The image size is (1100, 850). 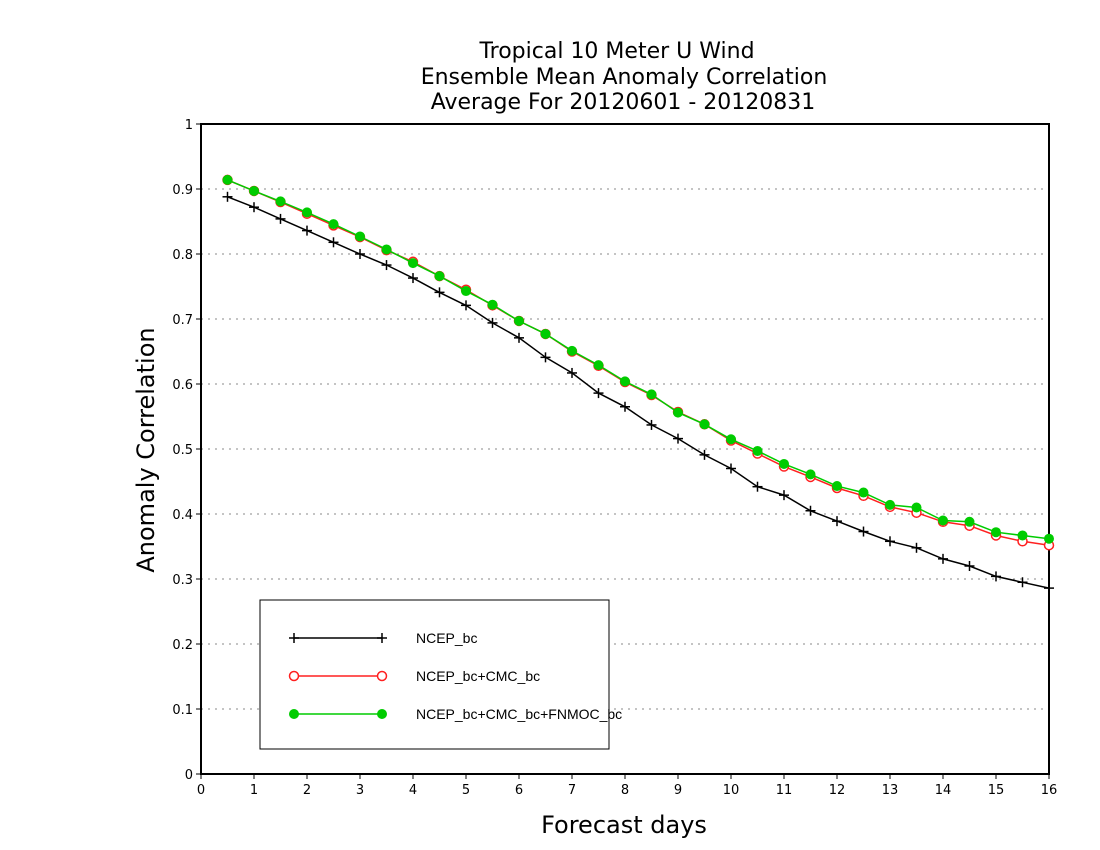 I want to click on x-tick-label: 10, so click(x=731, y=790).